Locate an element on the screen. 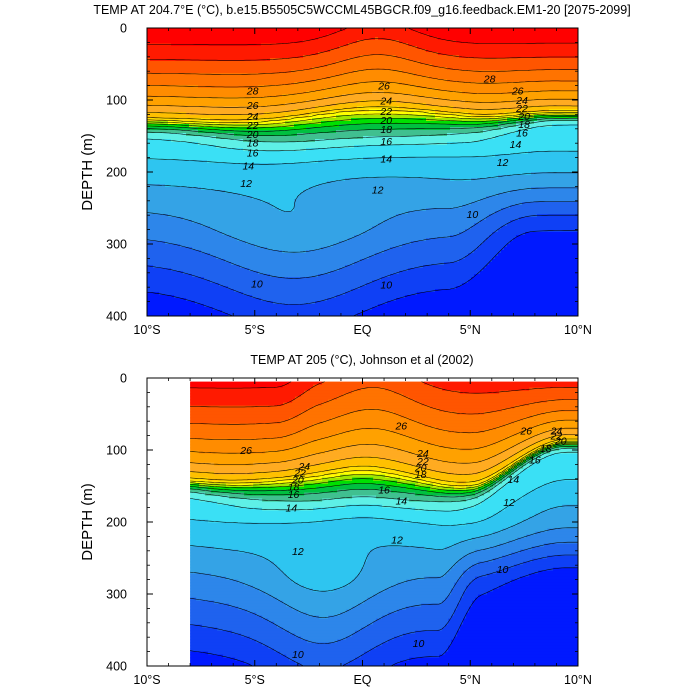  contour-label: 14 is located at coordinates (401, 501).